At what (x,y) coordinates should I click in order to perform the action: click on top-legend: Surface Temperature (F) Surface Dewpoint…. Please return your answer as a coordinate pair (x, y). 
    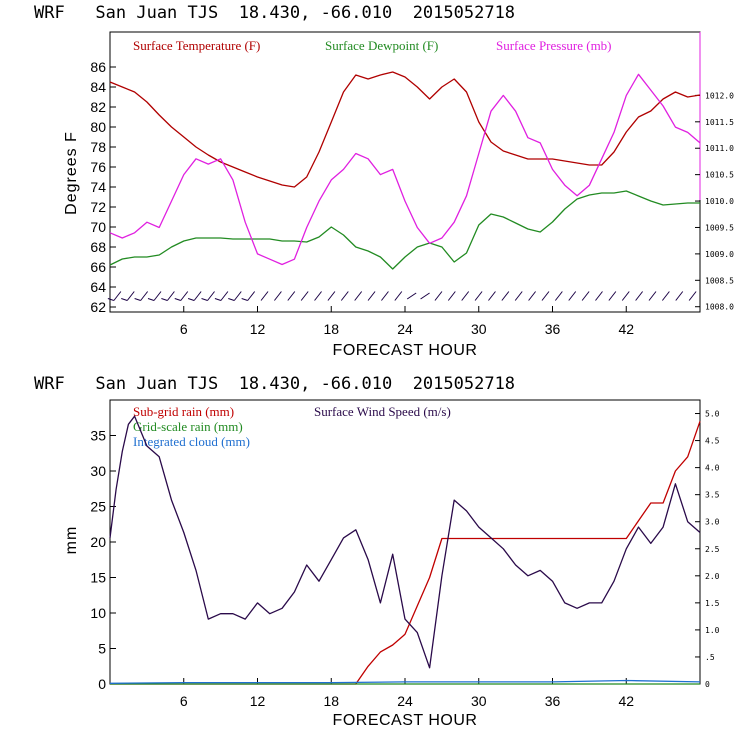
    Looking at the image, I should click on (372, 45).